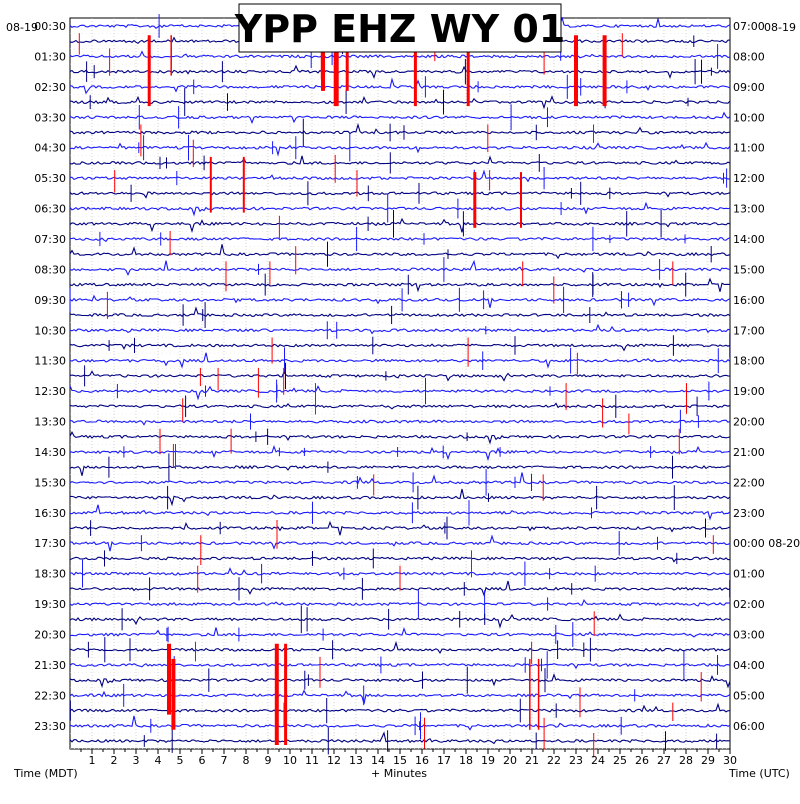 This screenshot has width=800, height=804. What do you see at coordinates (45, 773) in the screenshot?
I see `left-axis-label: Time (MDT)` at bounding box center [45, 773].